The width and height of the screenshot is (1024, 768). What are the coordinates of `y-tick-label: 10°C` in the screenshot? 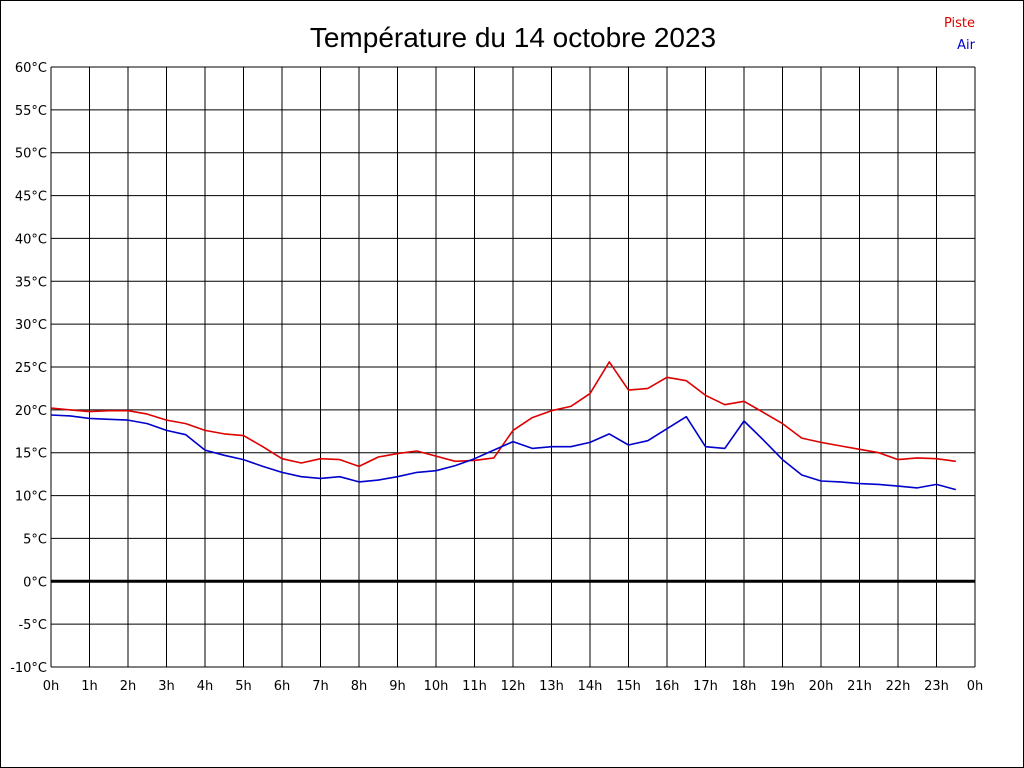 It's located at (31, 497).